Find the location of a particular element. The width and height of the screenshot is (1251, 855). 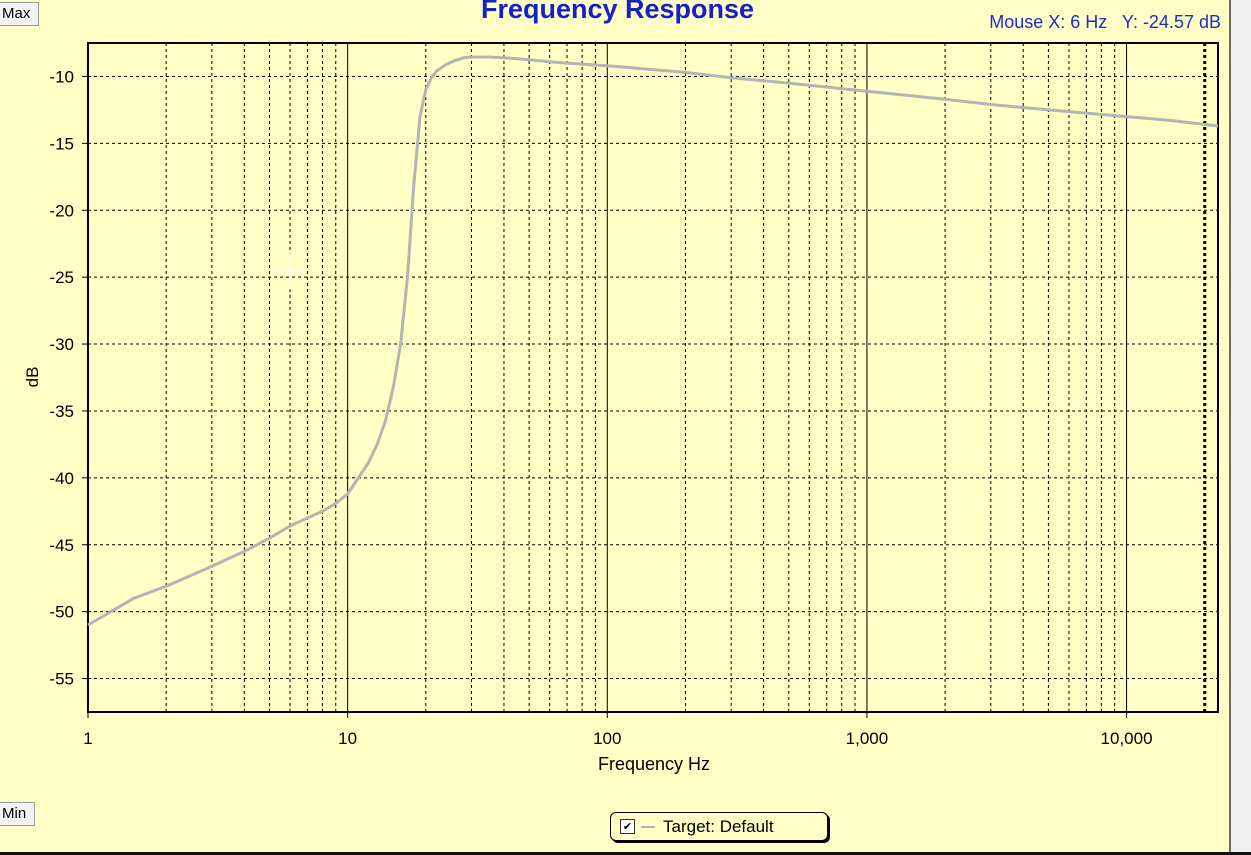

legend-checkbox: ✔ is located at coordinates (627, 826).